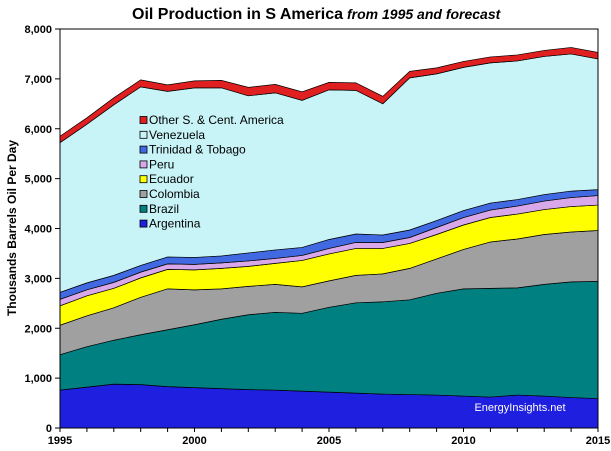  I want to click on legend-item-argentina: Argentina, so click(170, 224).